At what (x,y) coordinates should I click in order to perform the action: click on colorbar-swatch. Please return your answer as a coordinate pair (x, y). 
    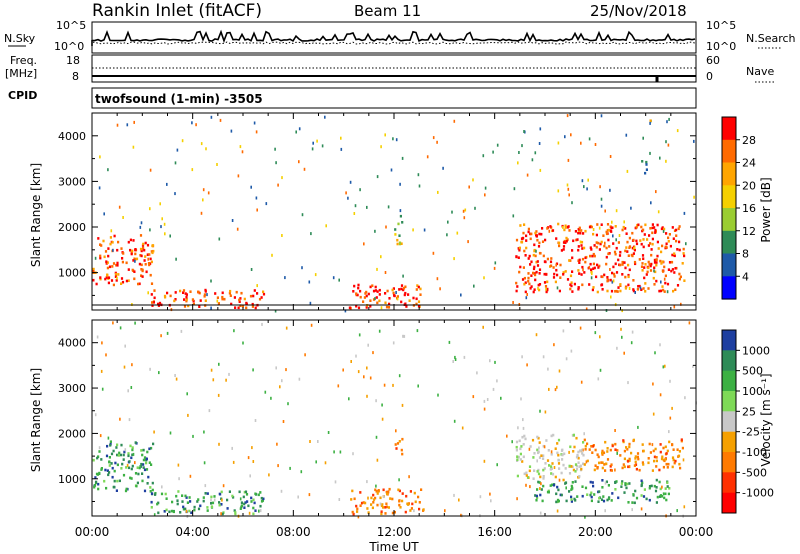
    Looking at the image, I should click on (729, 220).